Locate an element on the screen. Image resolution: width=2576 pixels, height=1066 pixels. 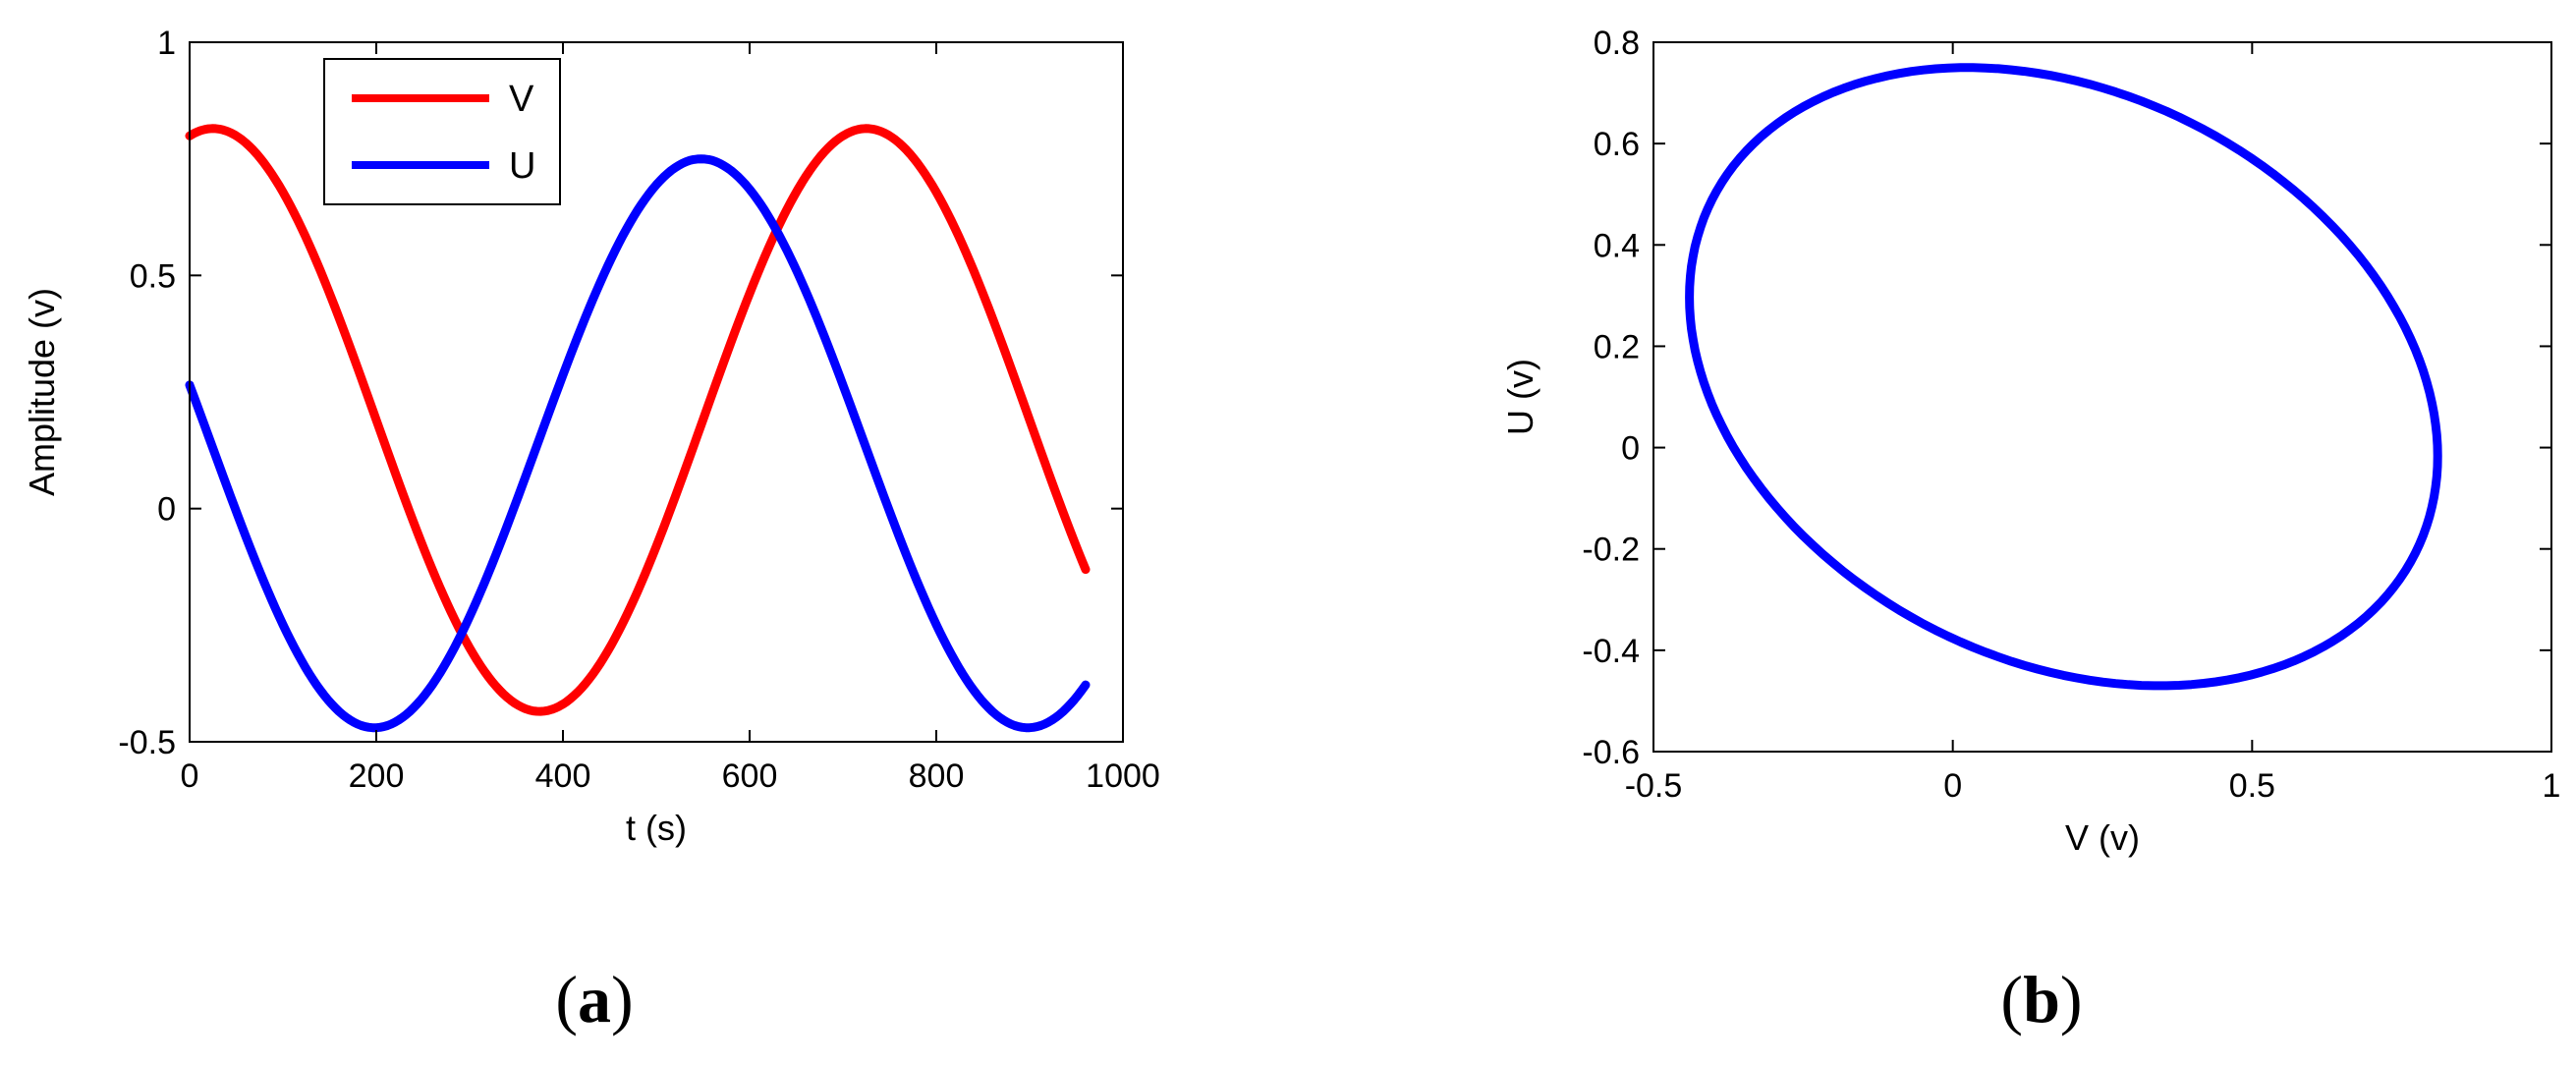
y-tick-label-0-4: -0.4 is located at coordinates (1611, 651).